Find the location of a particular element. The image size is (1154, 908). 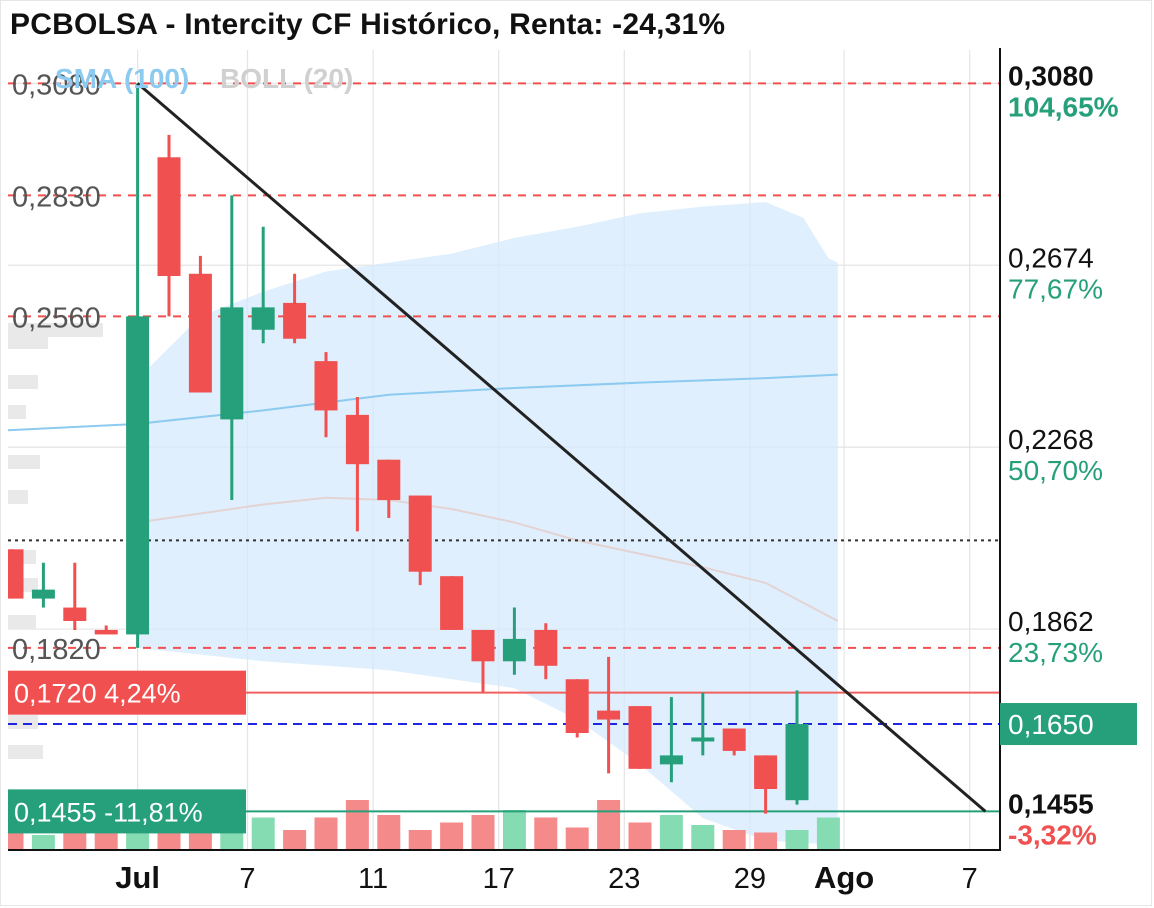

x-tick-label: Ago is located at coordinates (844, 877).